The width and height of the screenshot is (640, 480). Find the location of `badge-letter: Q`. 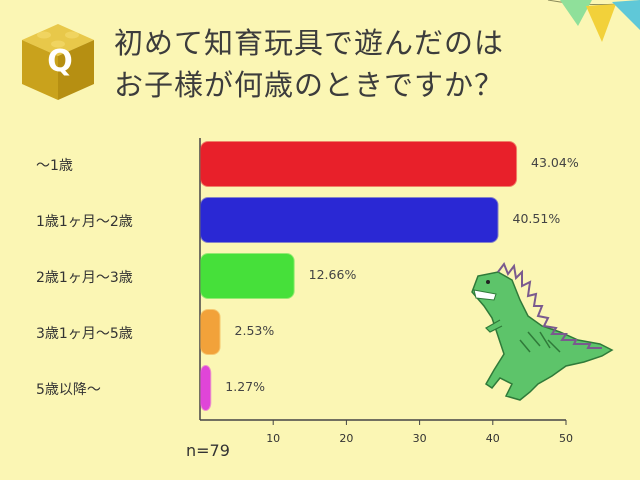

badge-letter: Q is located at coordinates (60, 61).